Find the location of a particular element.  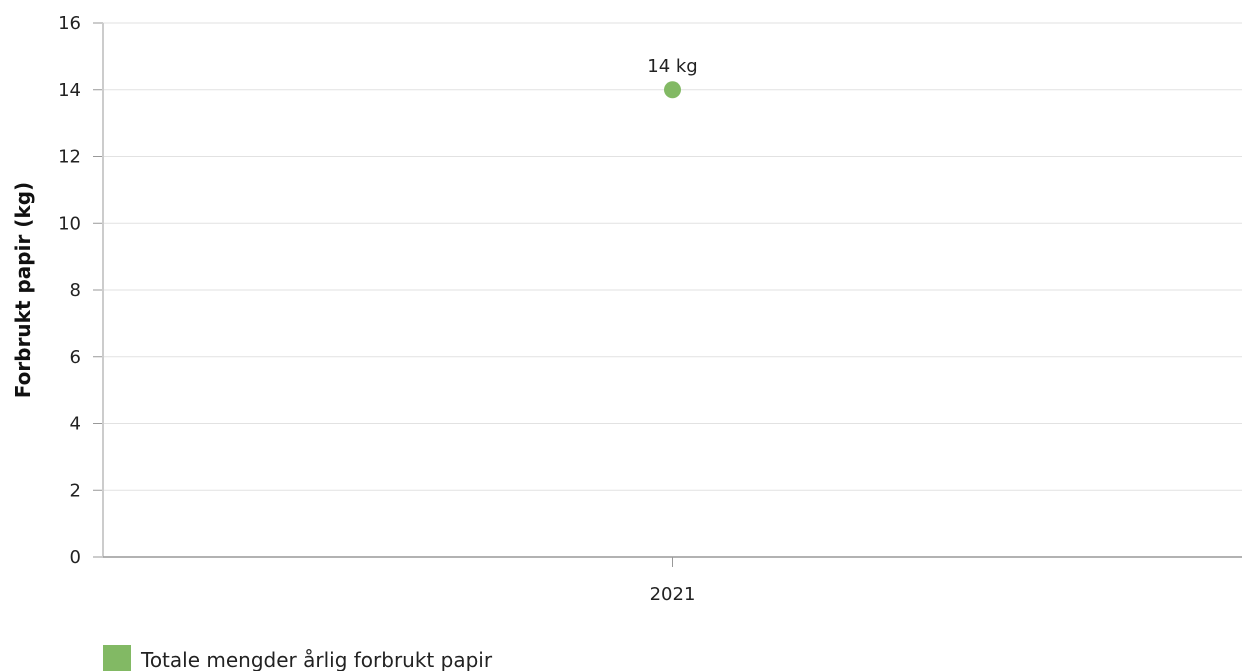

y-tick-label: 2 is located at coordinates (75, 490).